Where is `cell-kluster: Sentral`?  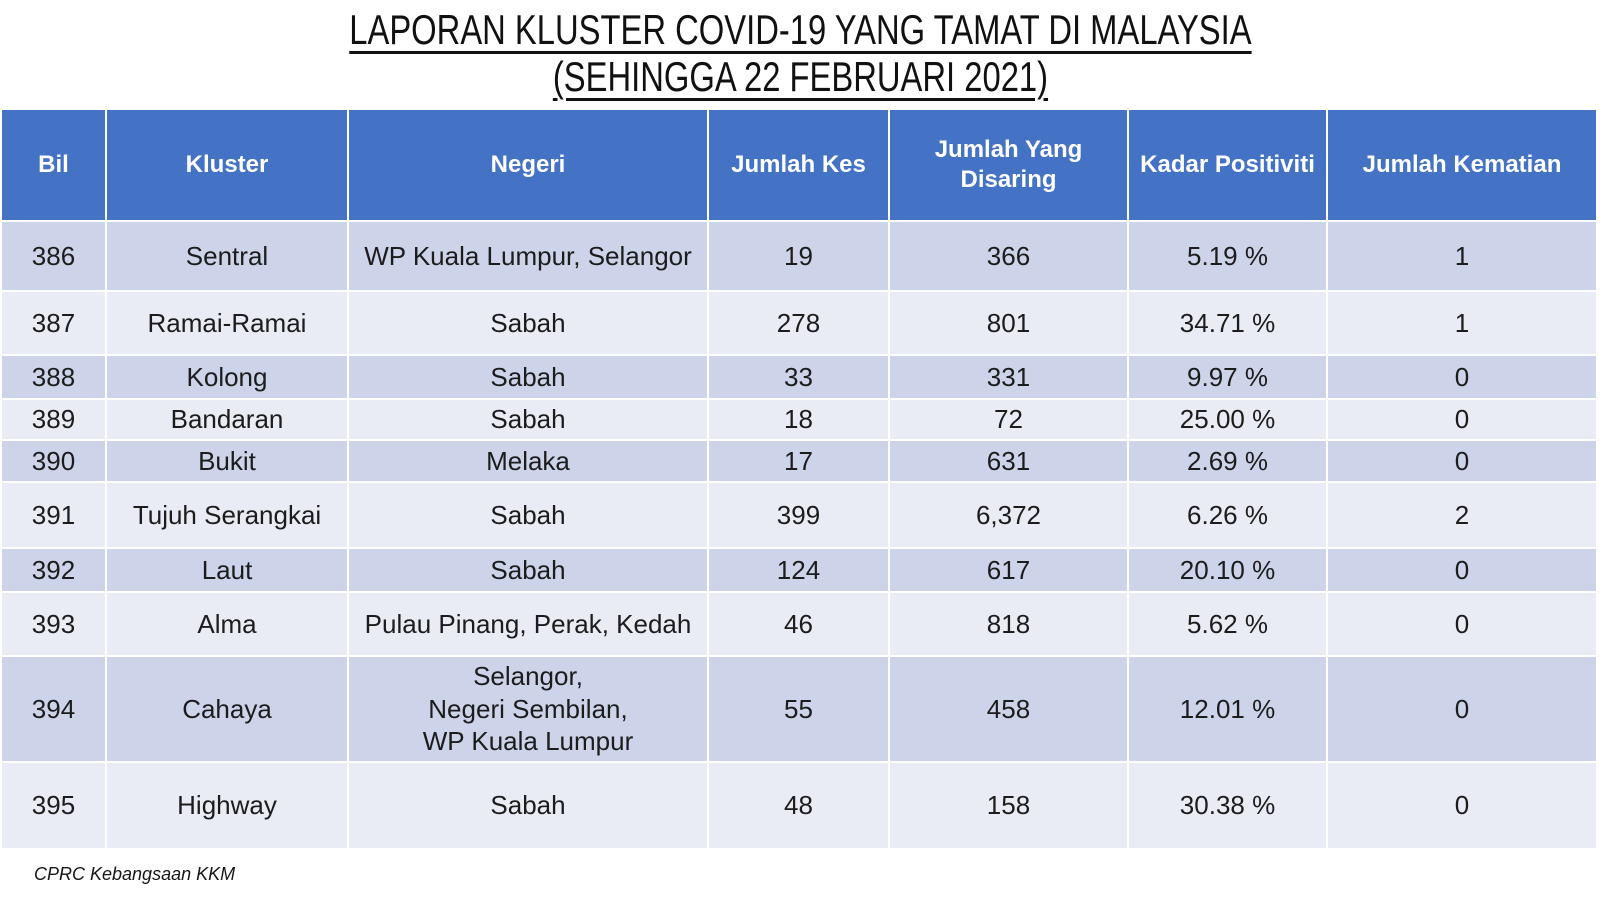
cell-kluster: Sentral is located at coordinates (227, 256).